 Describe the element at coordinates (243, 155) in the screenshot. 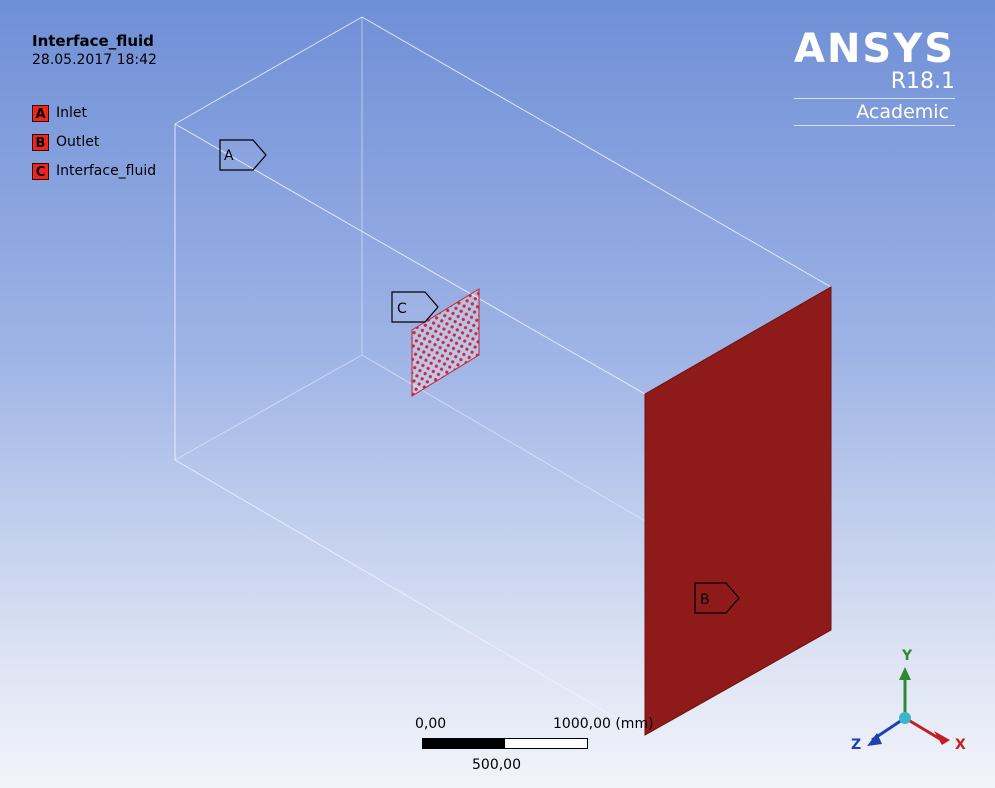

I see `marker-a: A` at that location.